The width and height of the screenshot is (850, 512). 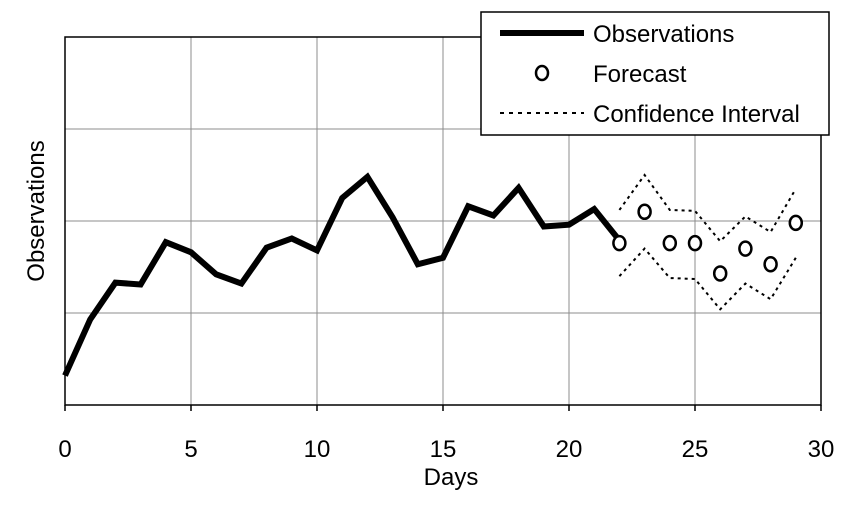 What do you see at coordinates (64, 449) in the screenshot?
I see `x-tick-label: 0` at bounding box center [64, 449].